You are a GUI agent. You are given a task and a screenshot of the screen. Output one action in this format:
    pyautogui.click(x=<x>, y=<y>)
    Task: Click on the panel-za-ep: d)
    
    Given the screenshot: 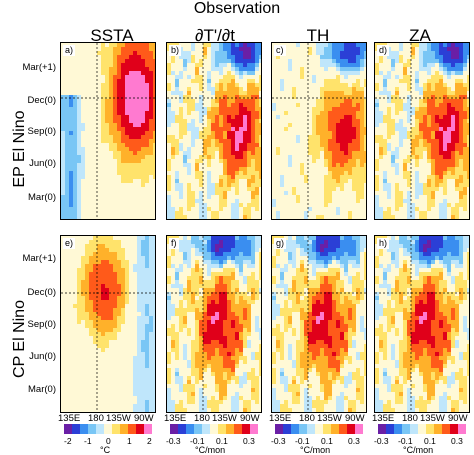 What is the action you would take?
    pyautogui.click(x=422, y=131)
    